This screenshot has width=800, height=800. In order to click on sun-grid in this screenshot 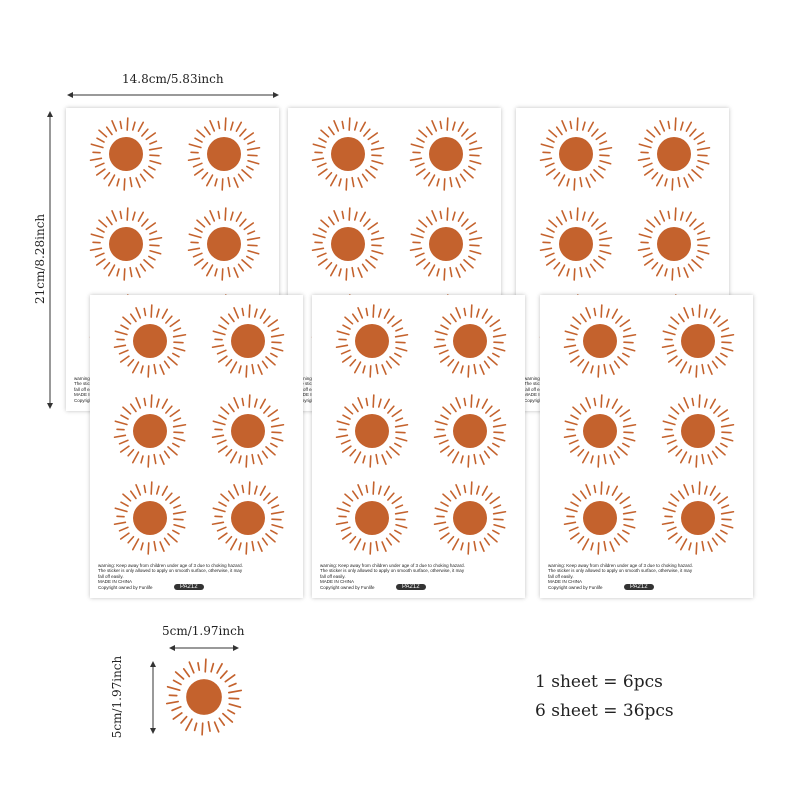, I will do `click(421, 429)`.